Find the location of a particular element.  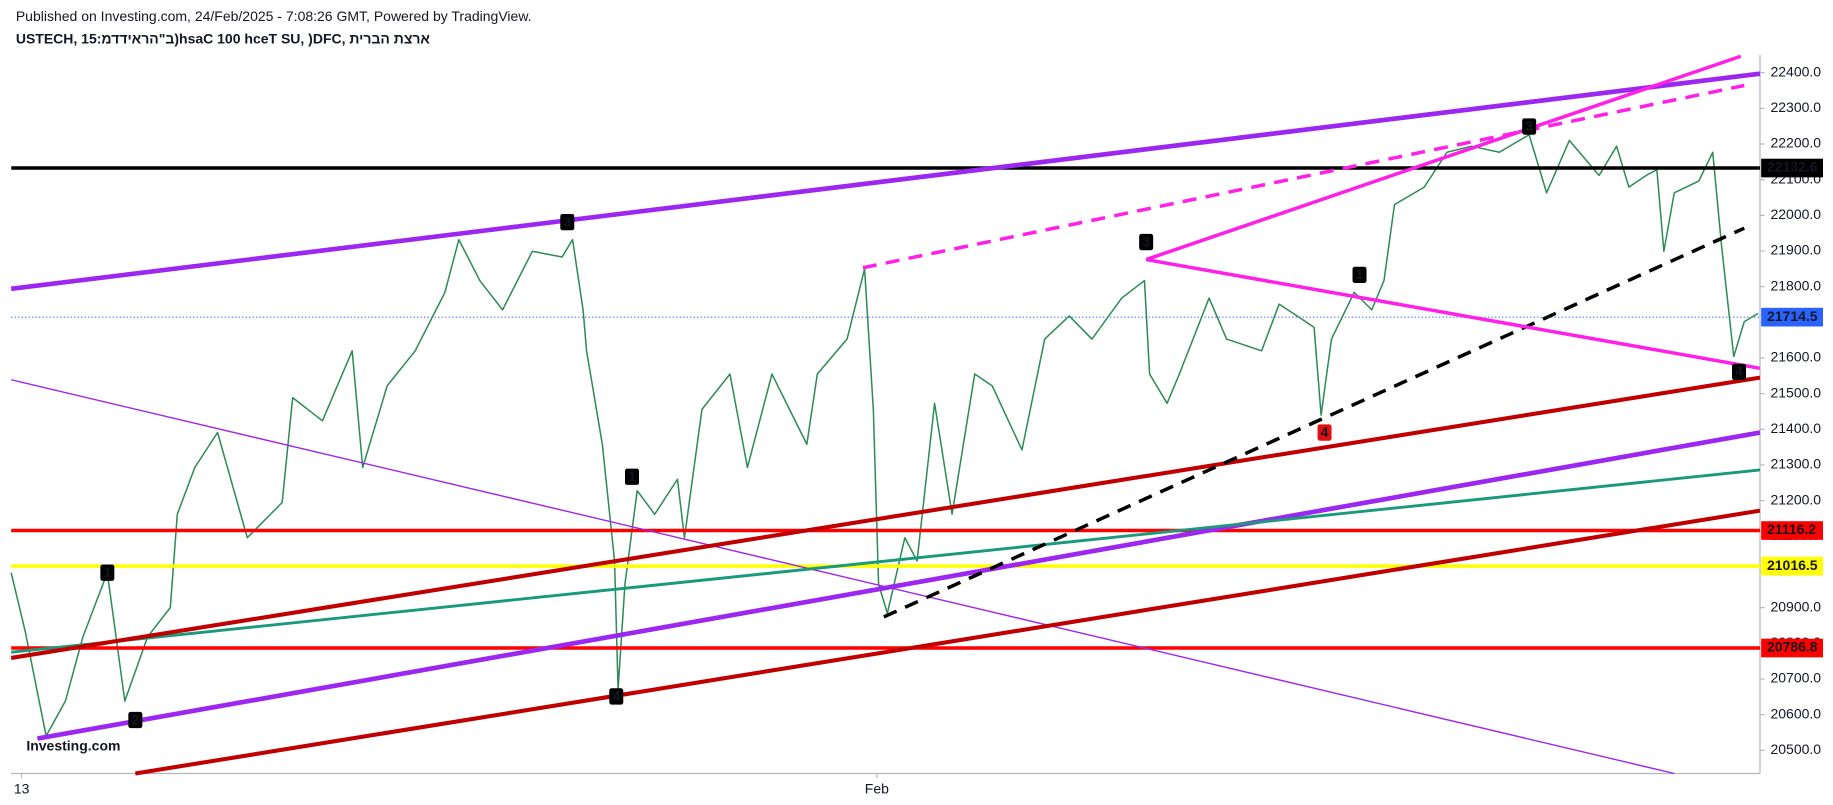

level-price-label: 20786.8 is located at coordinates (1792, 647).